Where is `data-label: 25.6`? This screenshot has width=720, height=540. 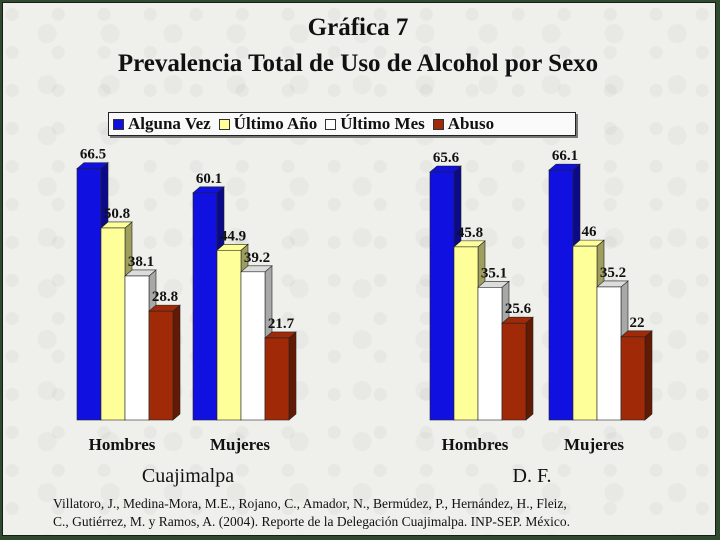
data-label: 25.6 is located at coordinates (518, 309).